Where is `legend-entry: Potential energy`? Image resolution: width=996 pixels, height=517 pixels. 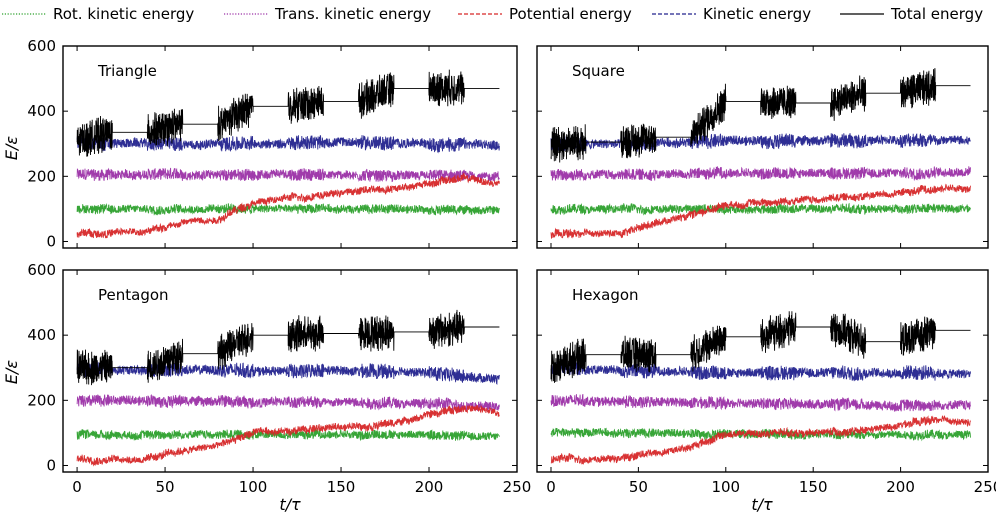
legend-entry: Potential energy is located at coordinates (545, 14).